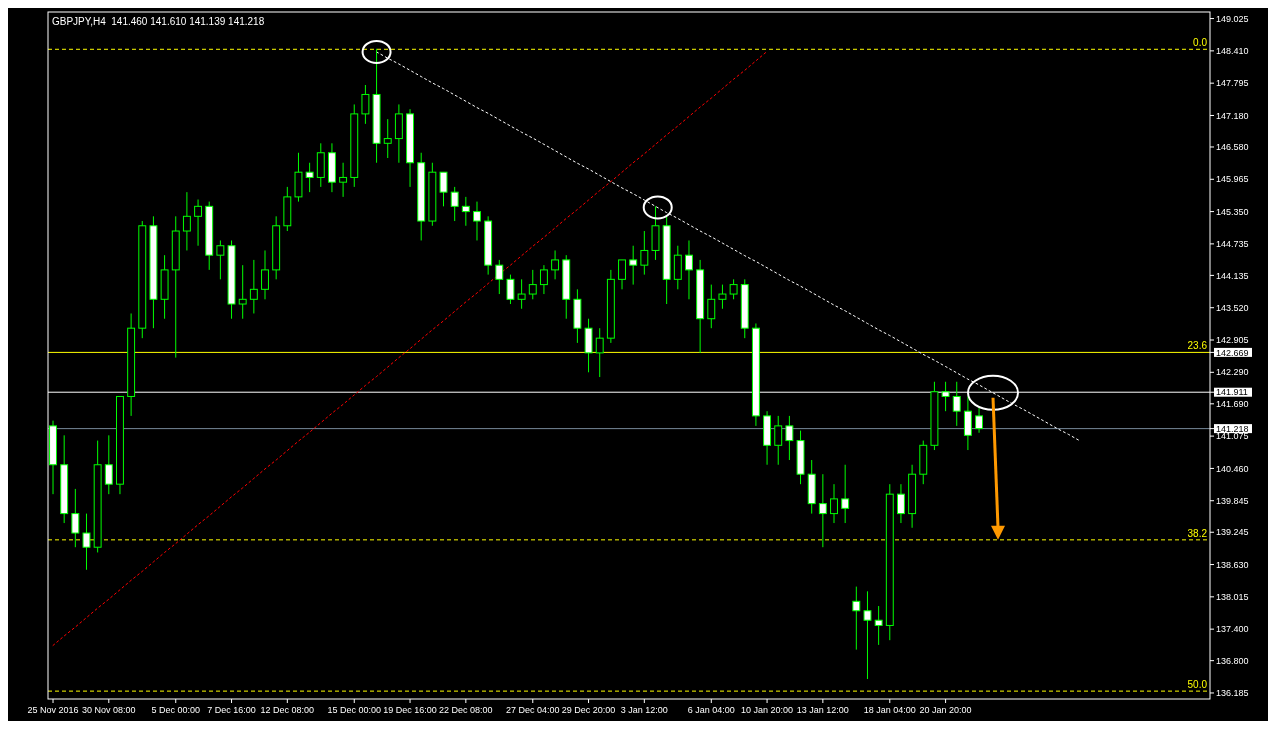 This screenshot has height=729, width=1276. Describe the element at coordinates (533, 710) in the screenshot. I see `x-tick-label: 27 Dec 04:00` at that location.